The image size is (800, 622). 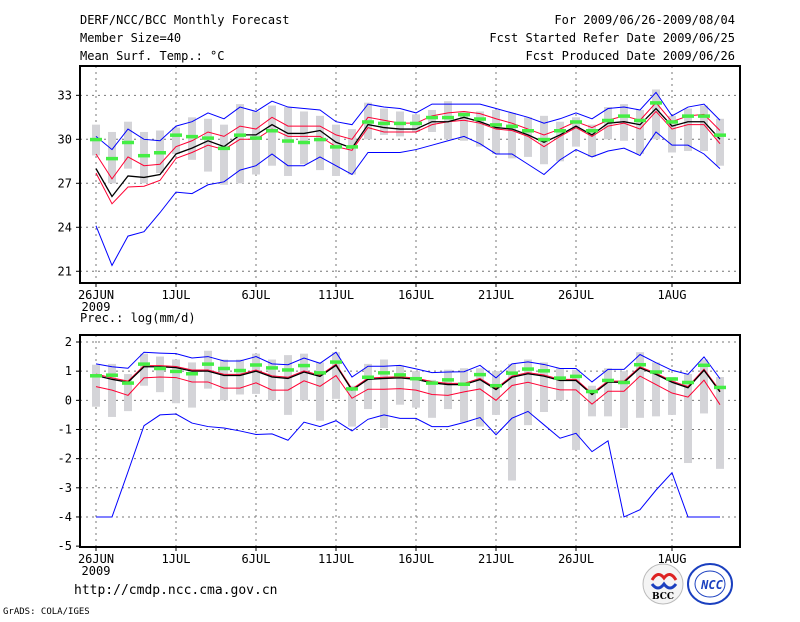 What do you see at coordinates (408, 140) in the screenshot?
I see `series-line-upper` at bounding box center [408, 140].